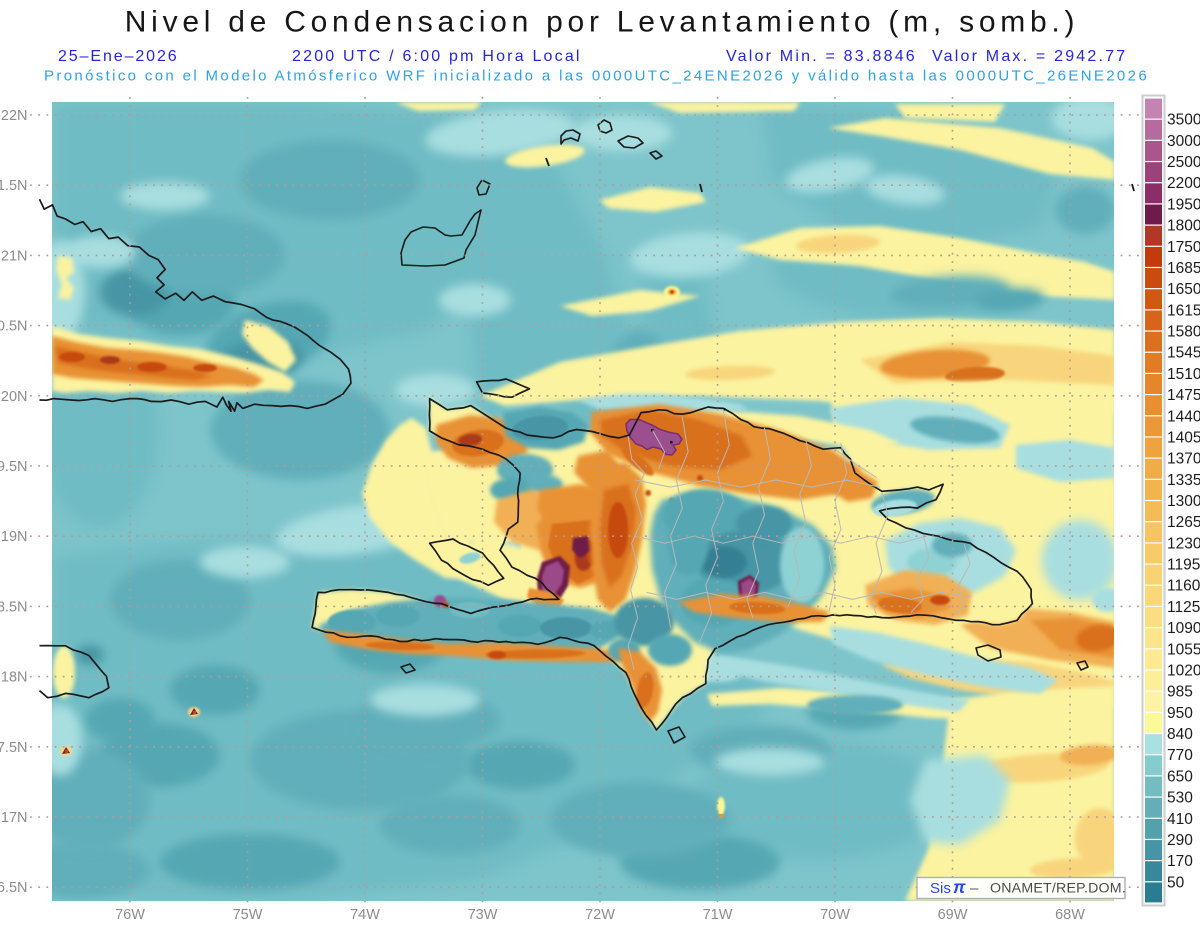 Image resolution: width=1200 pixels, height=927 pixels. I want to click on svg-text: 68W, so click(1070, 915).